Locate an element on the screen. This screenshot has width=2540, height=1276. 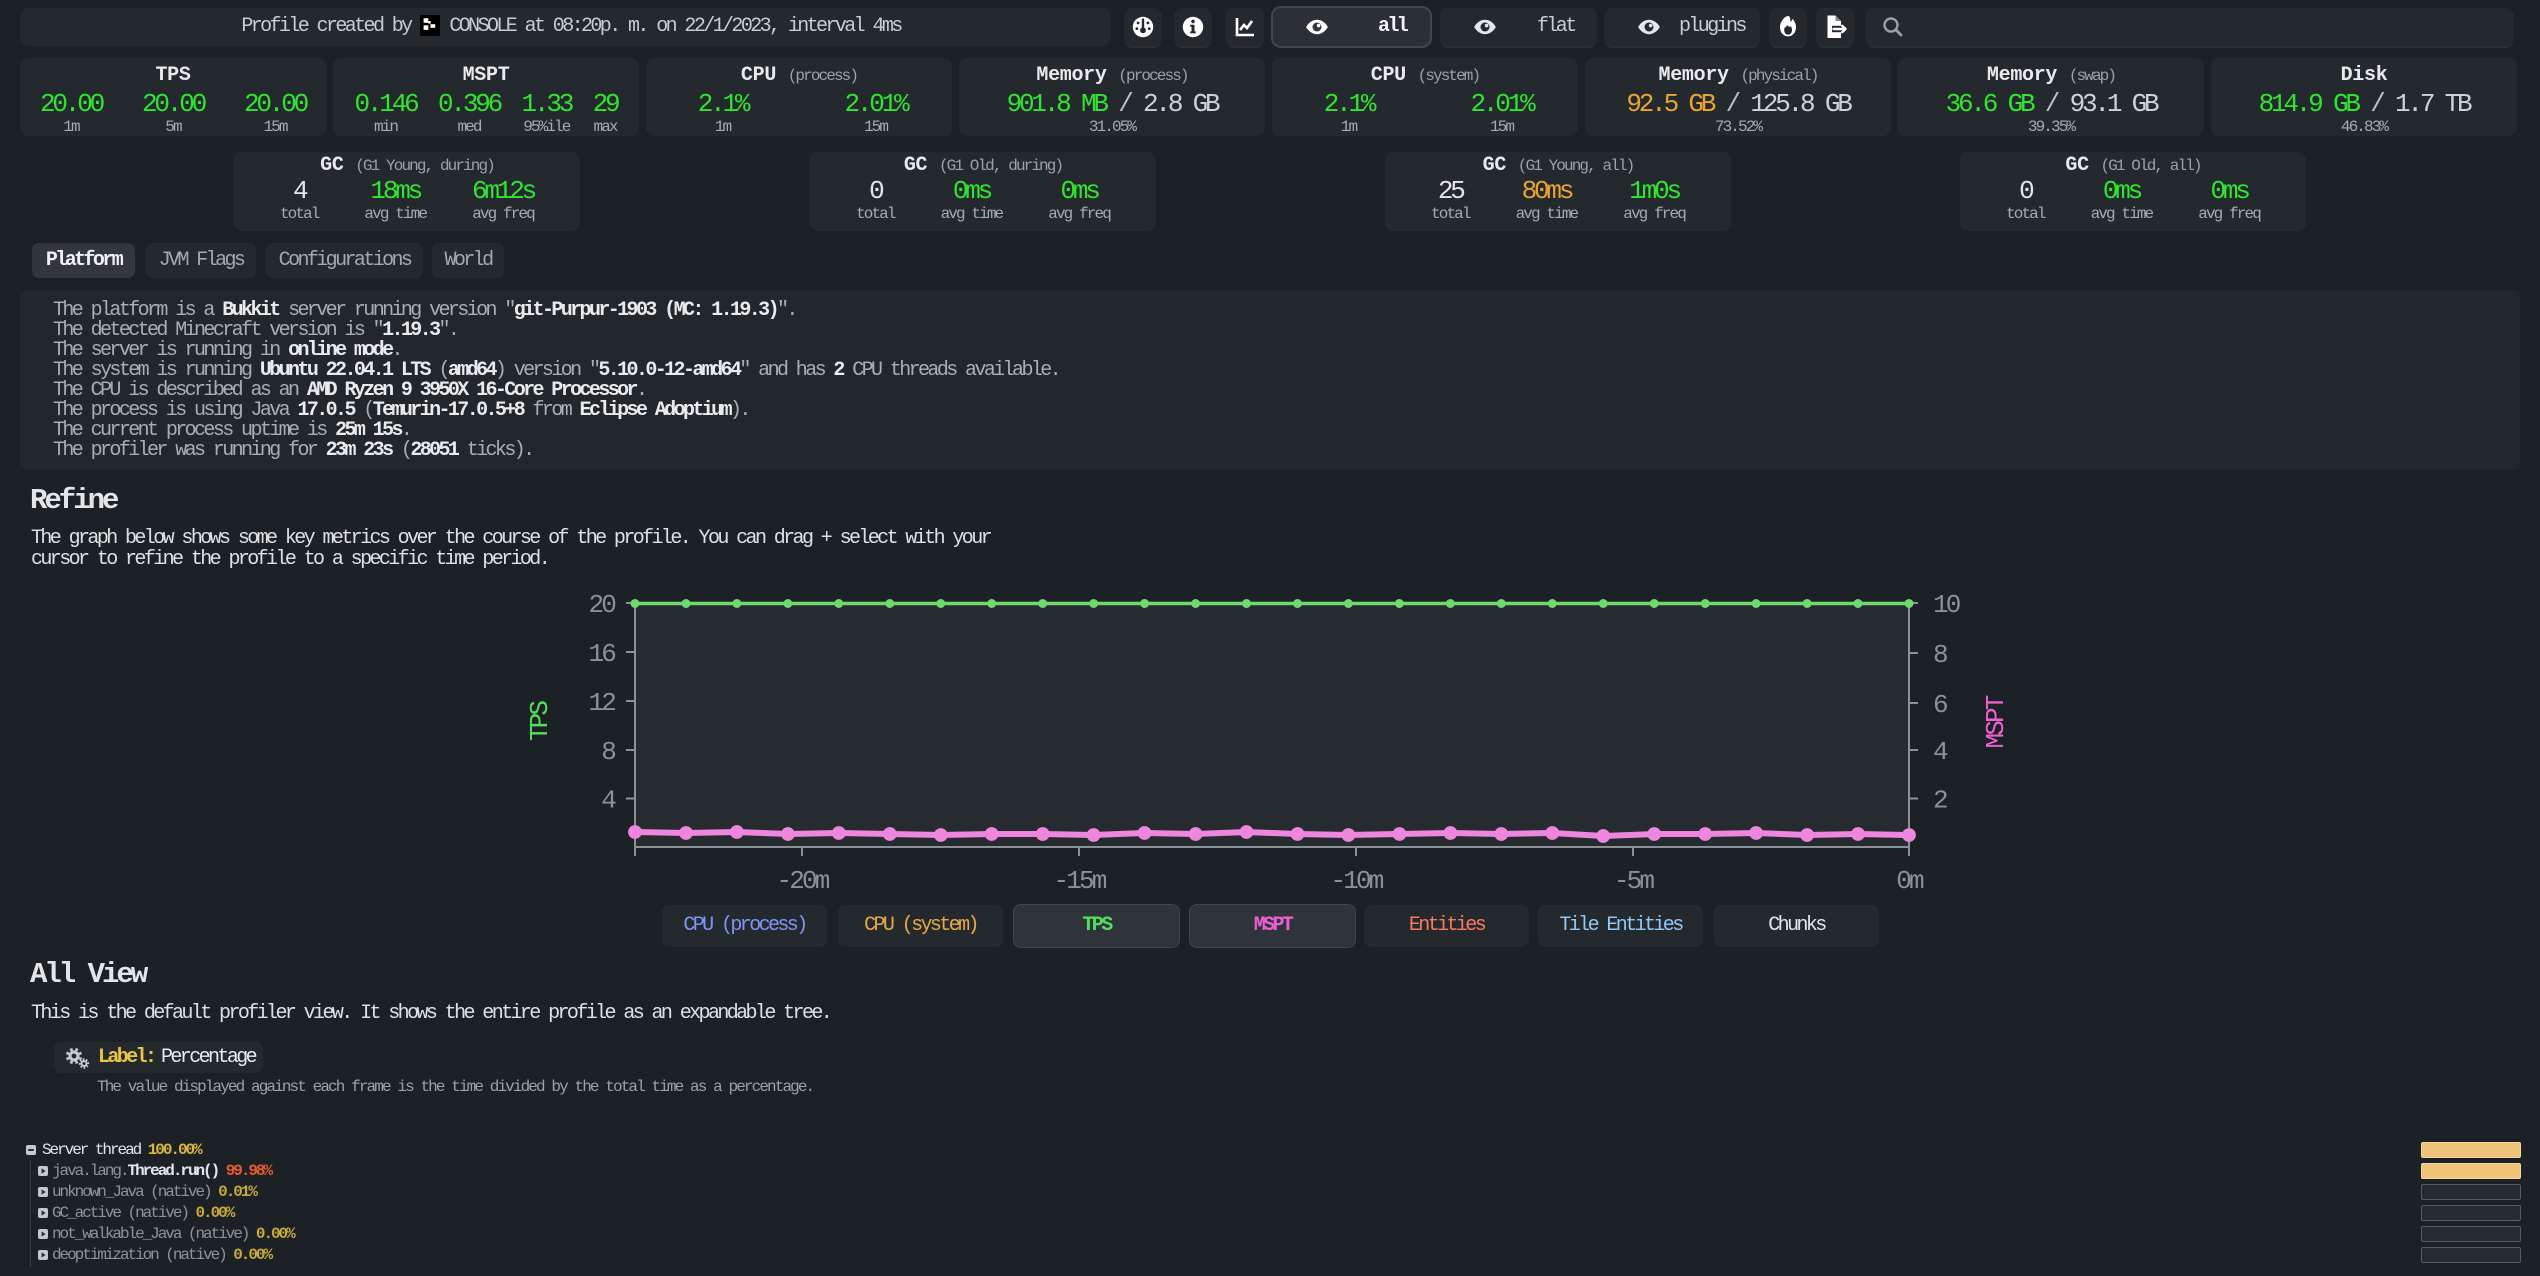
svg-text: -5m is located at coordinates (1634, 881).